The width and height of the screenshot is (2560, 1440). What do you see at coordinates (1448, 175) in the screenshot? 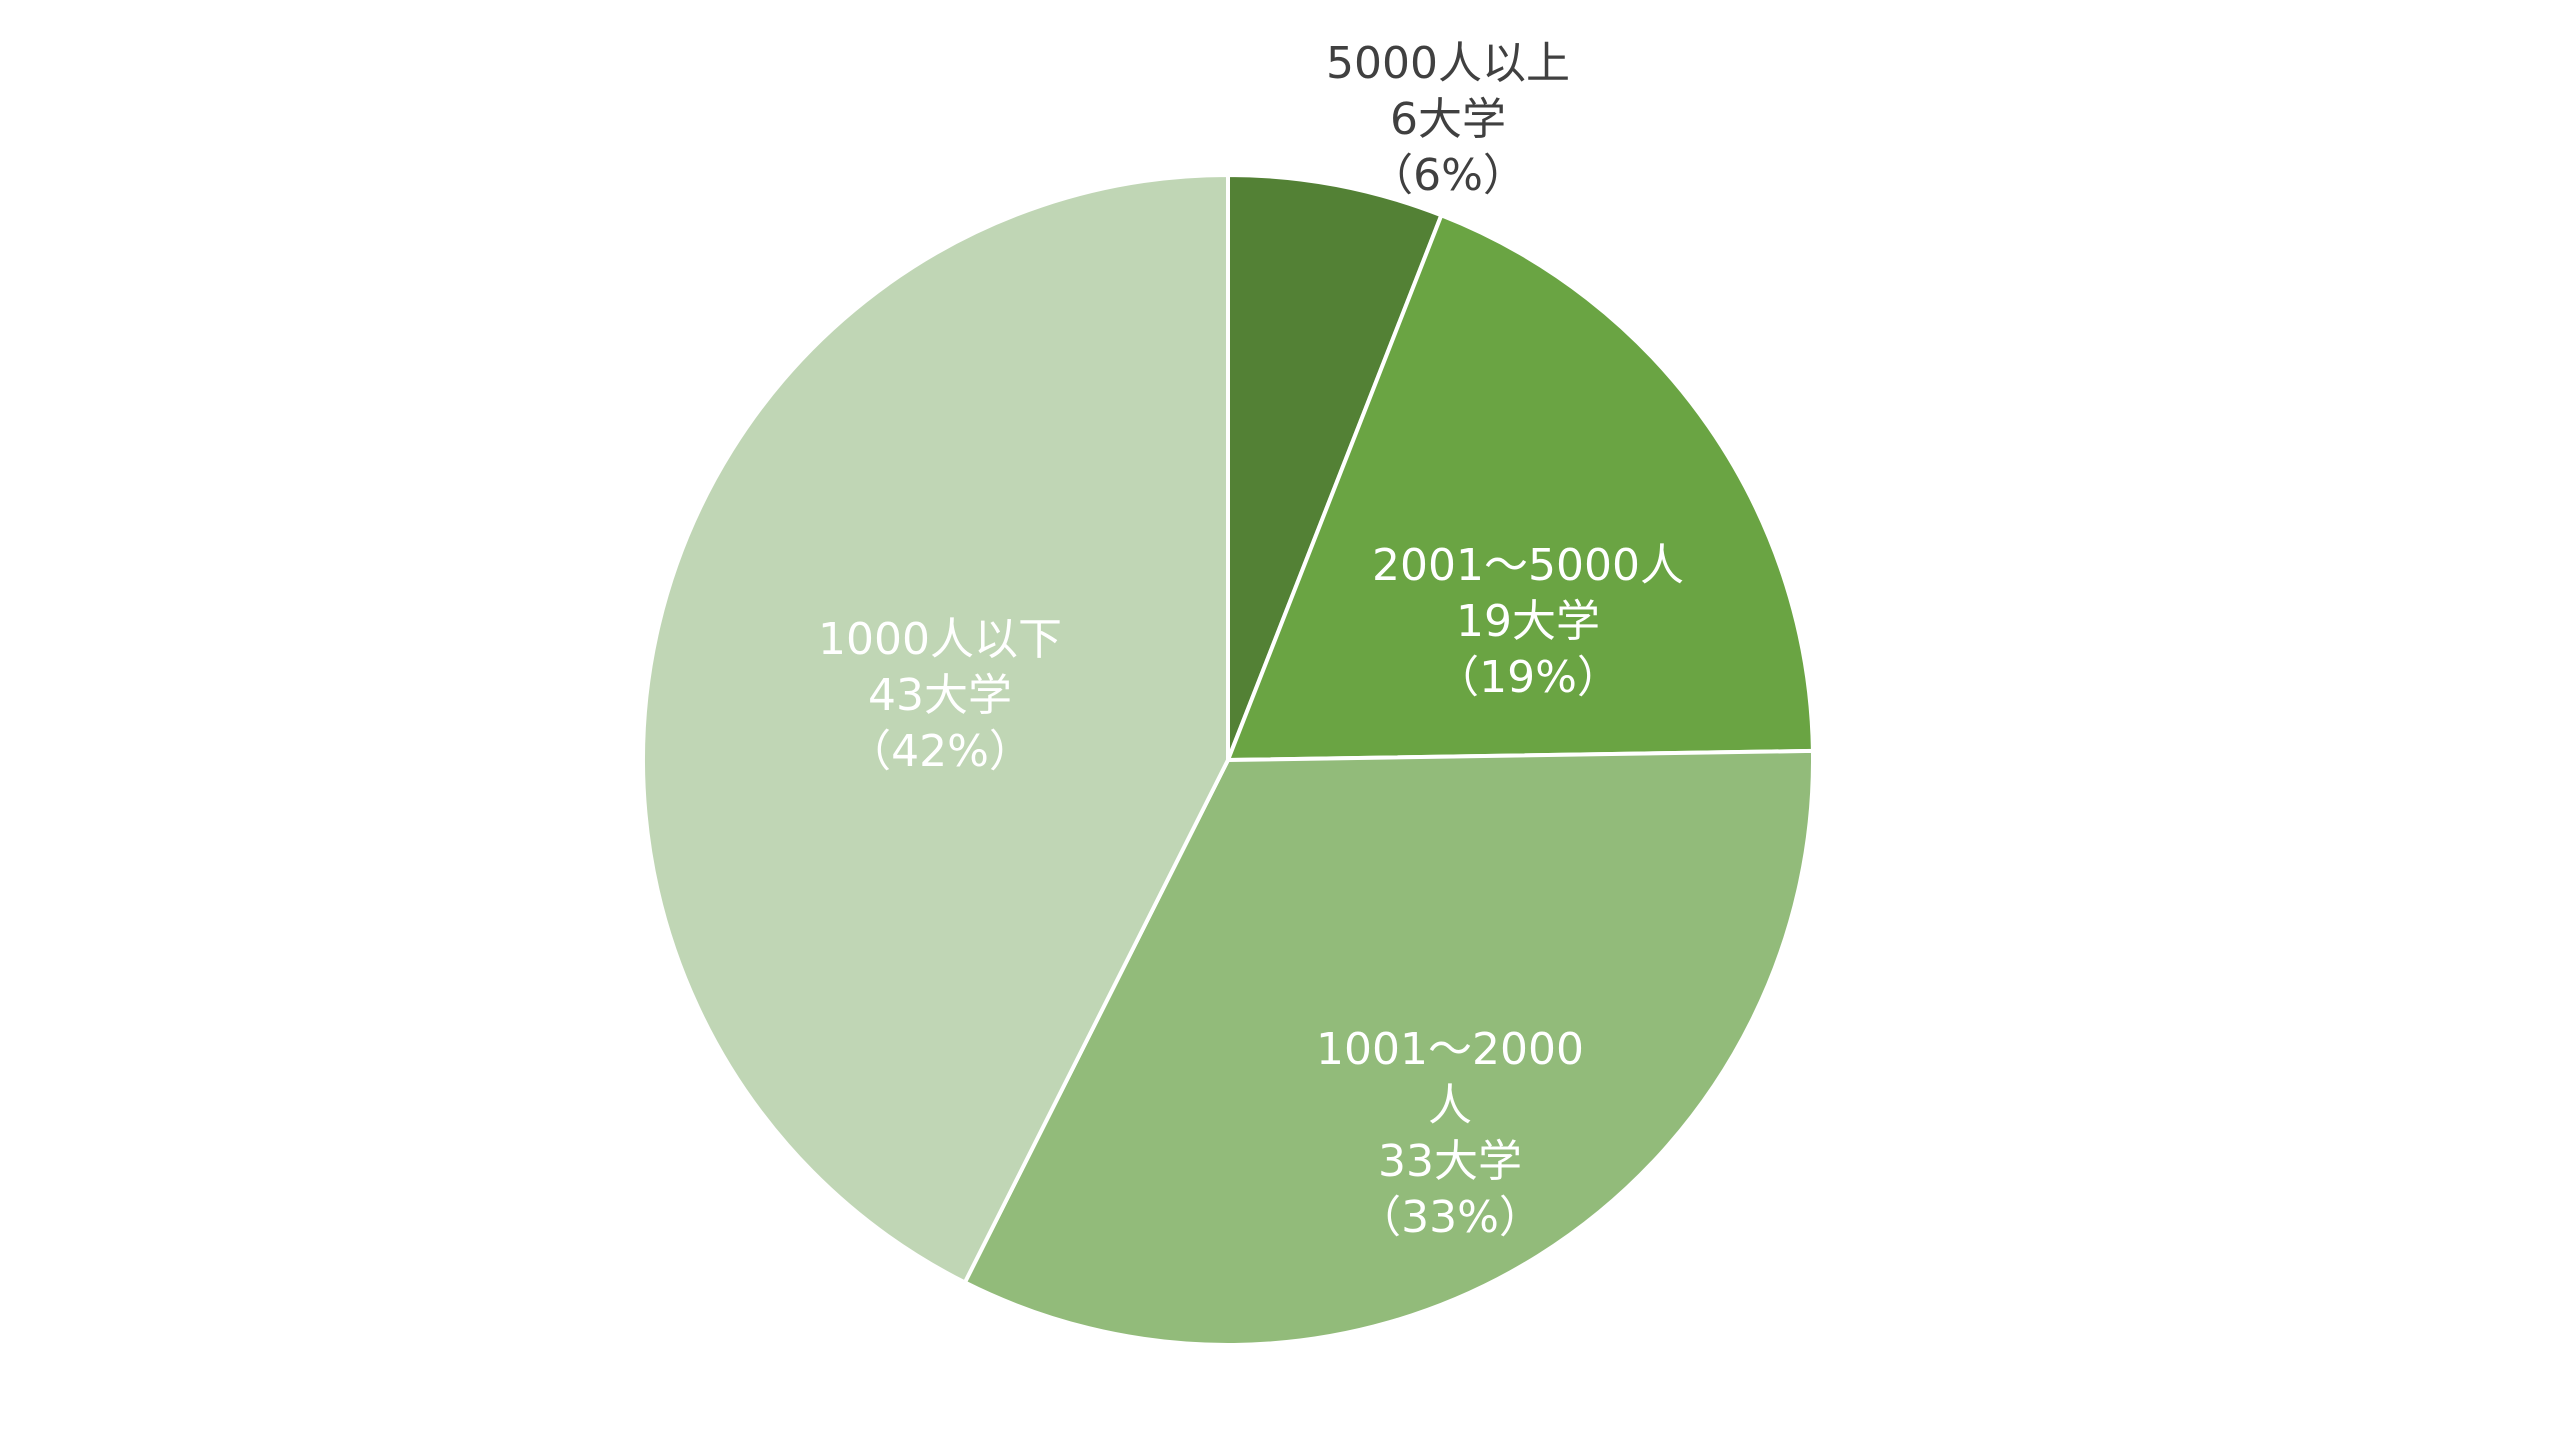
I see `pie-slice-1-percent-text: （6%）` at bounding box center [1448, 175].